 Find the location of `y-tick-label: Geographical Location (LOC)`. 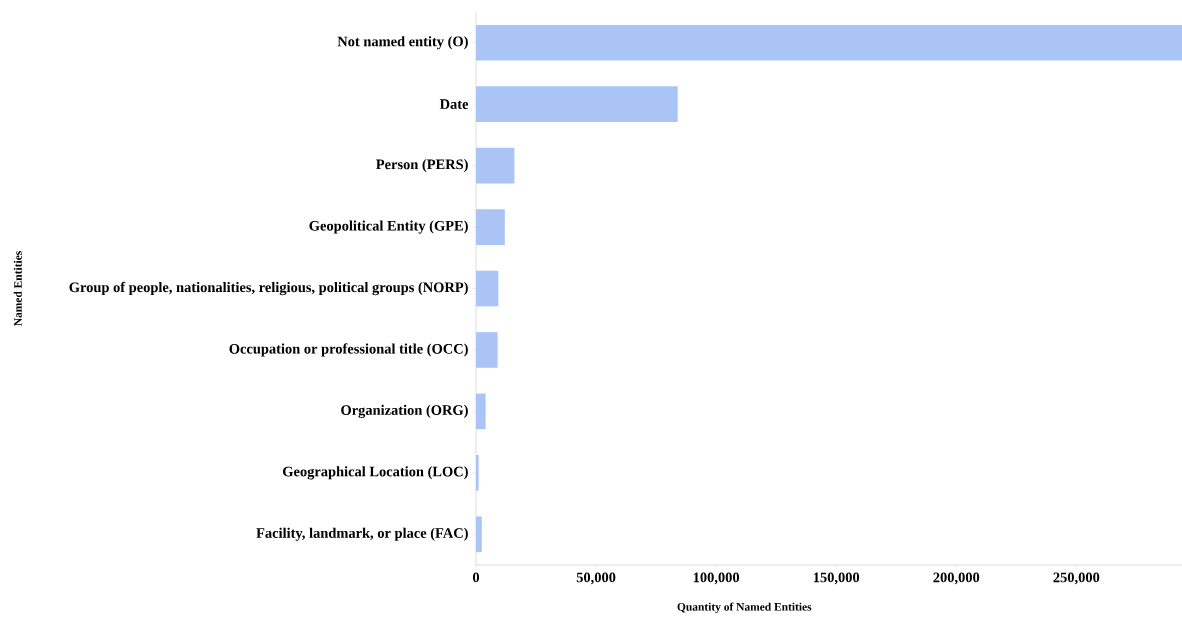

y-tick-label: Geographical Location (LOC) is located at coordinates (375, 473).